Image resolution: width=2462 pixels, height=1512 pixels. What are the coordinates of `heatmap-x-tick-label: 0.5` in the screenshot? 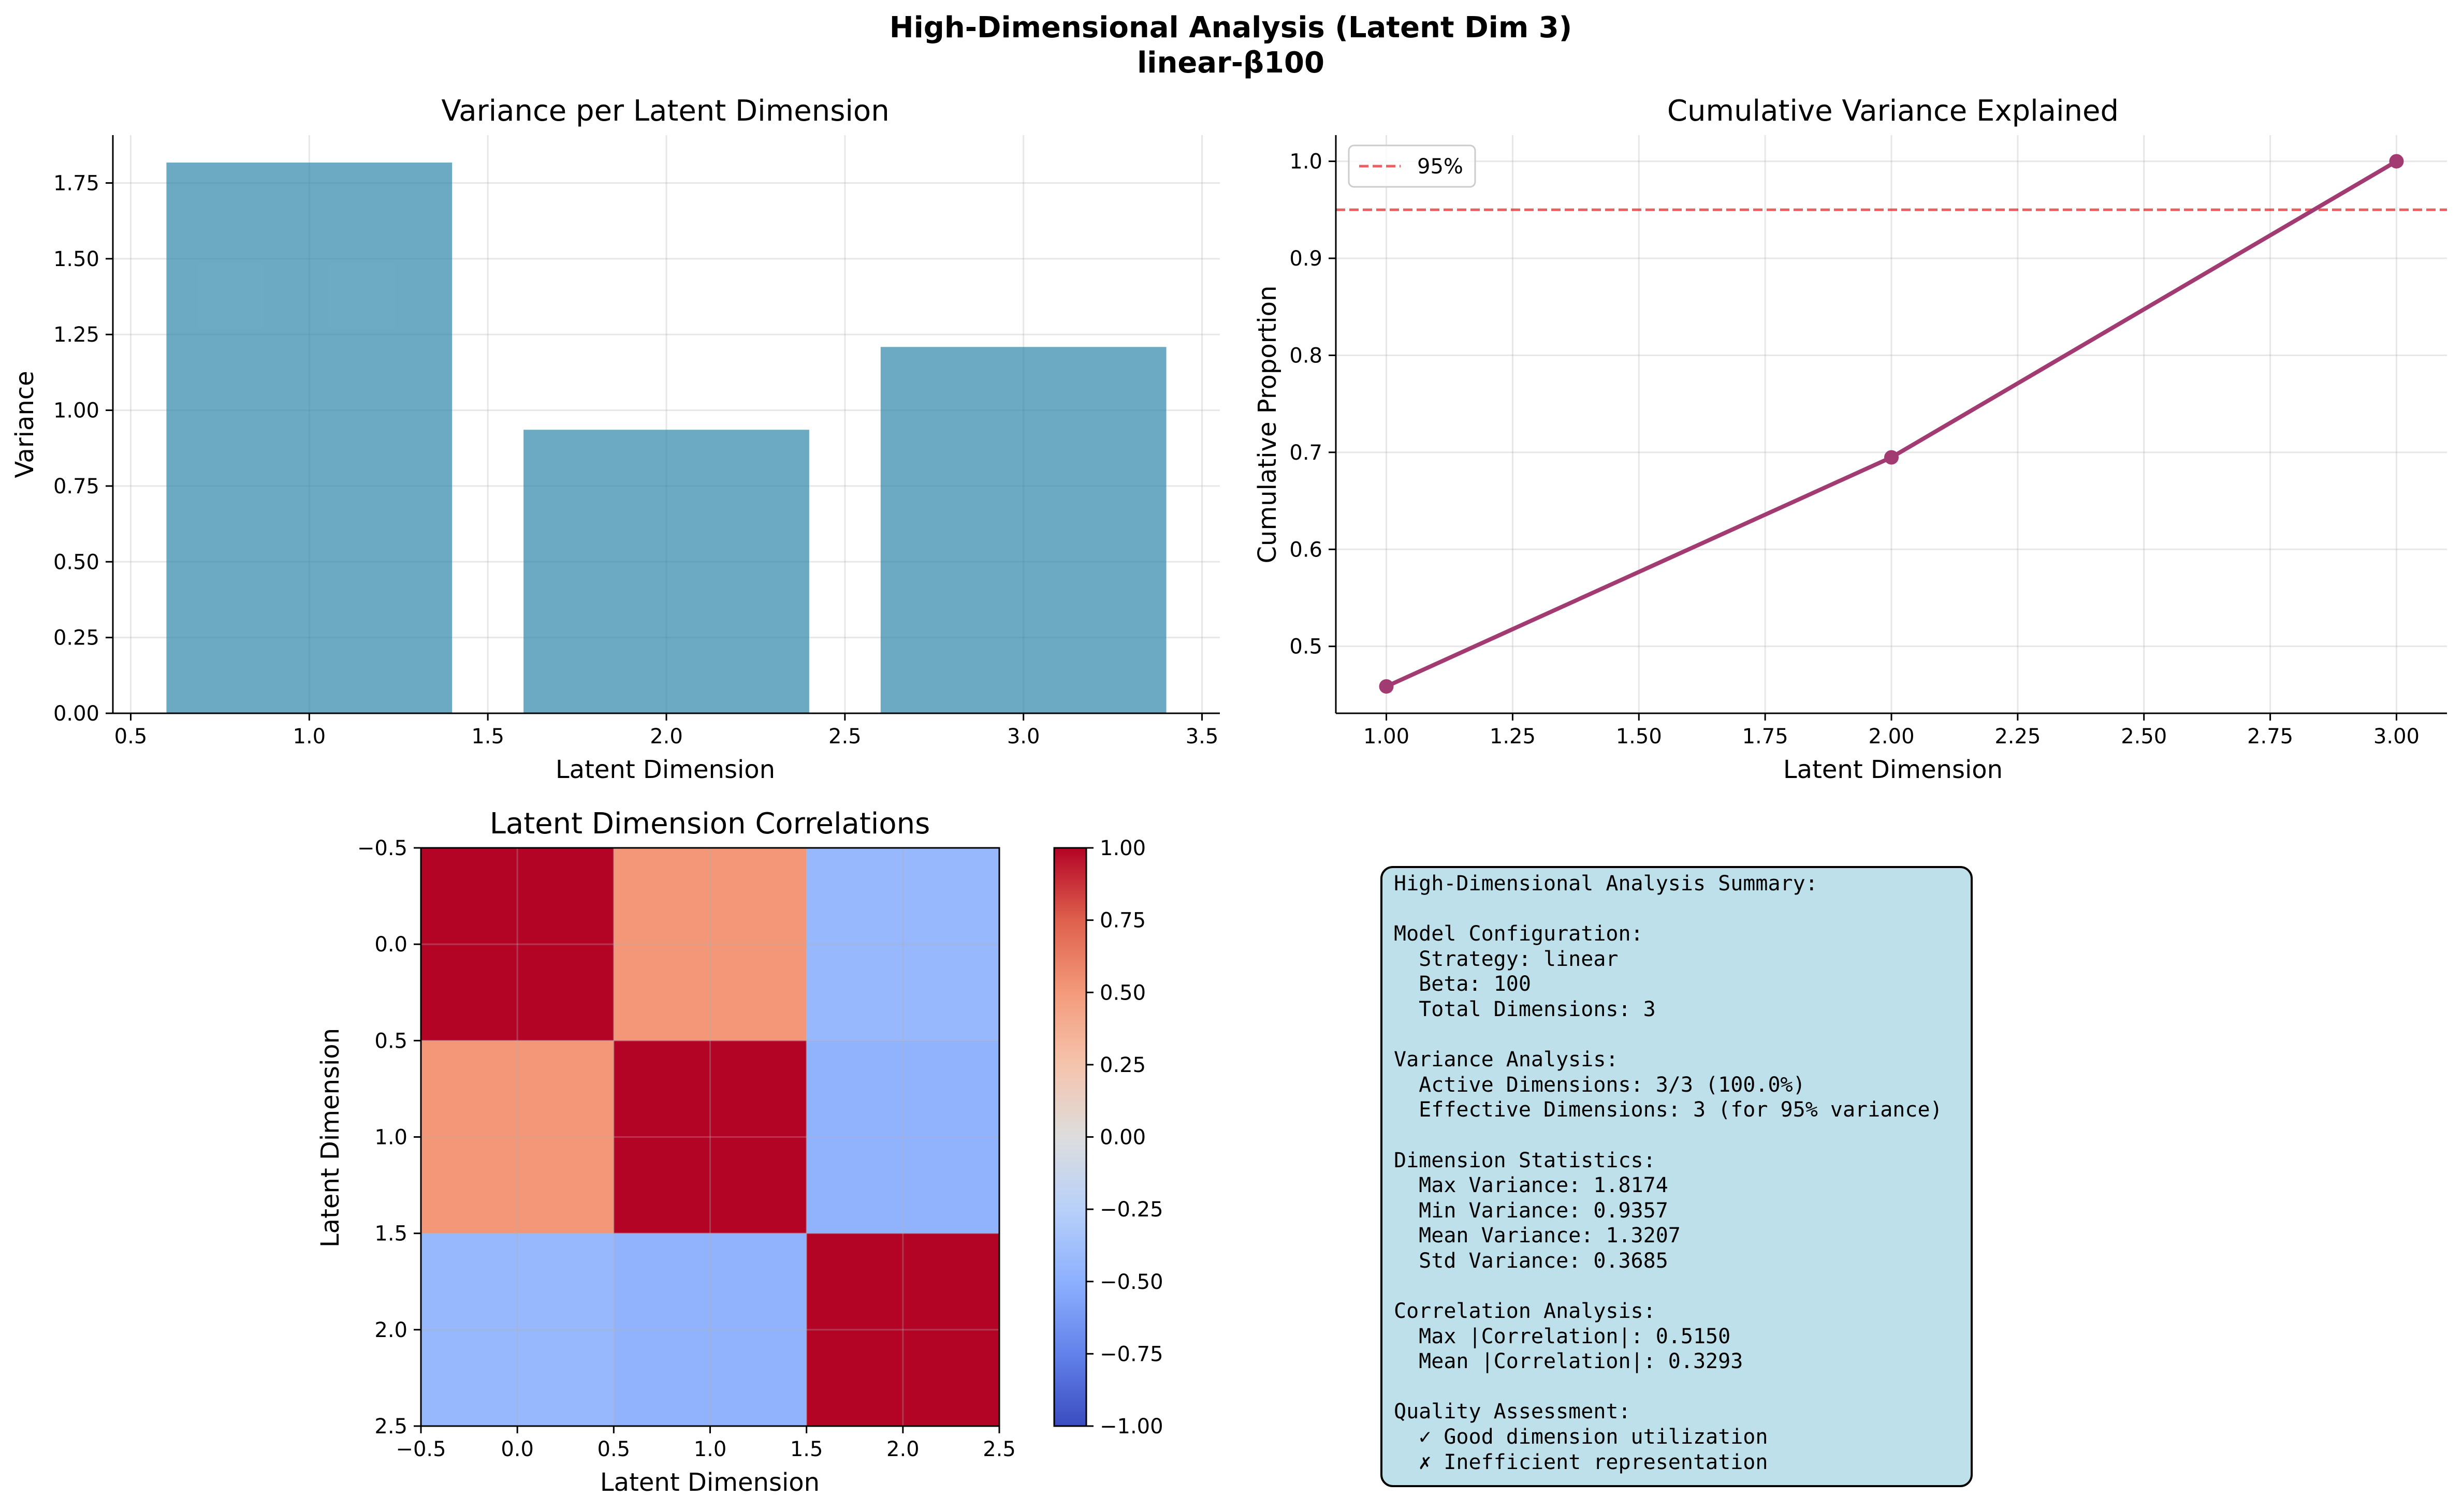 It's located at (614, 1449).